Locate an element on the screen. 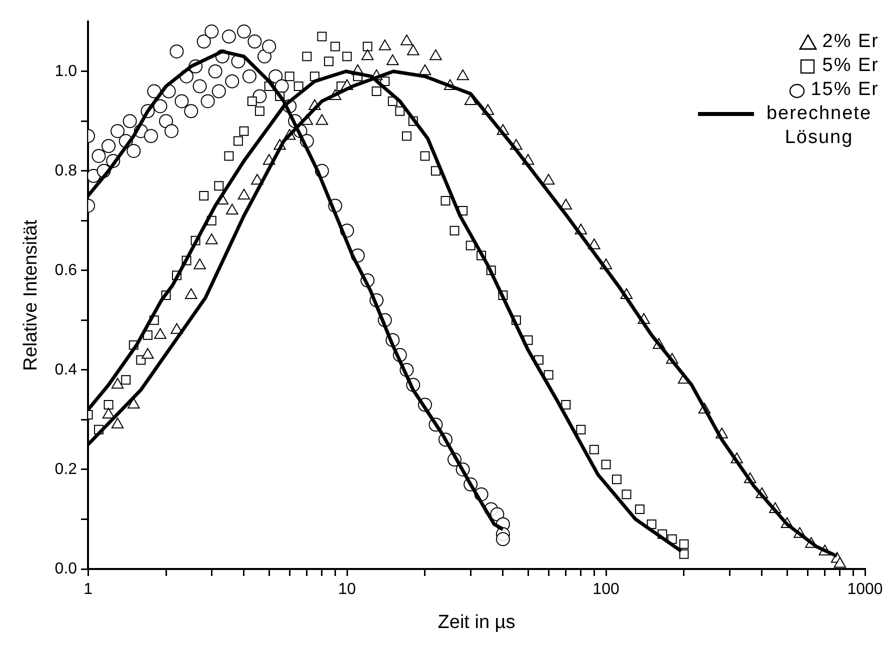 This screenshot has width=895, height=654. legend-label: 5% Er is located at coordinates (850, 66).